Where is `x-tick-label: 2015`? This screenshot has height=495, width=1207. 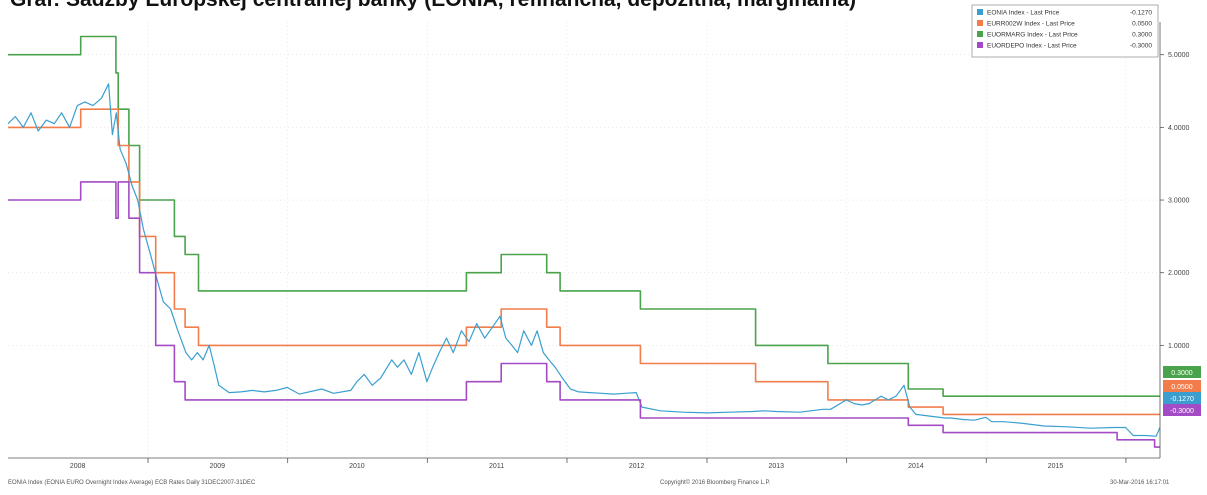
x-tick-label: 2015 is located at coordinates (1056, 466).